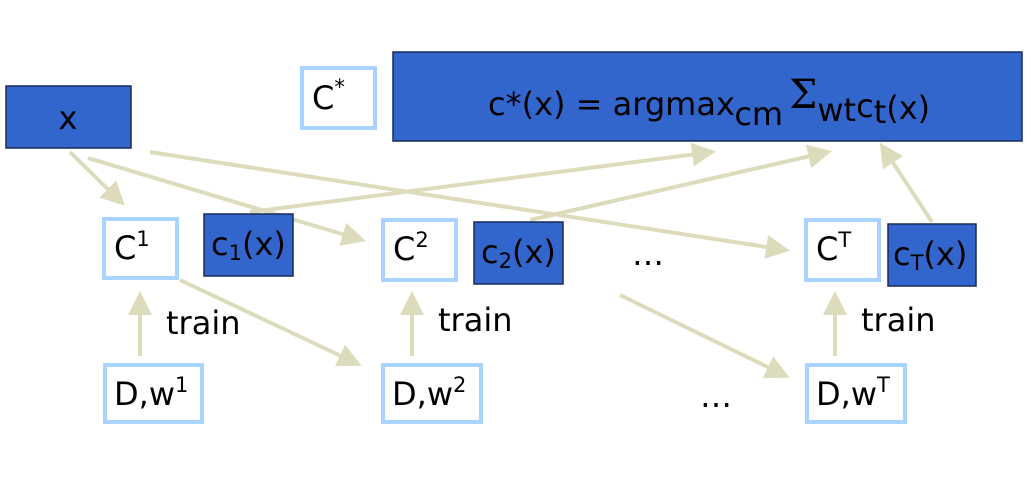 The image size is (1031, 479). I want to click on c2x-box, so click(518, 253).